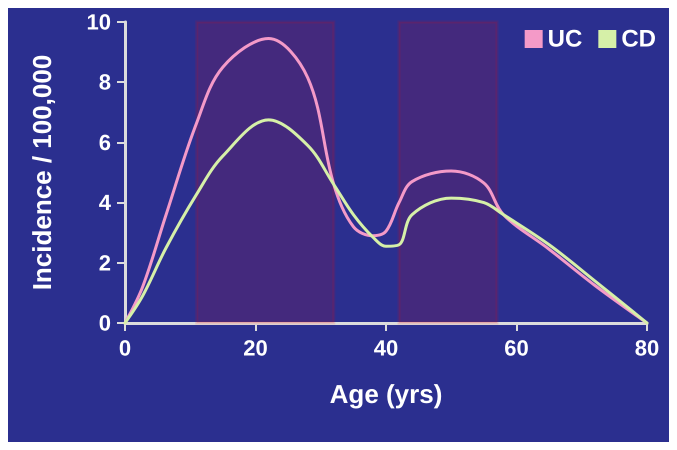 This screenshot has width=677, height=450. What do you see at coordinates (104, 82) in the screenshot?
I see `y-tick-label: 8` at bounding box center [104, 82].